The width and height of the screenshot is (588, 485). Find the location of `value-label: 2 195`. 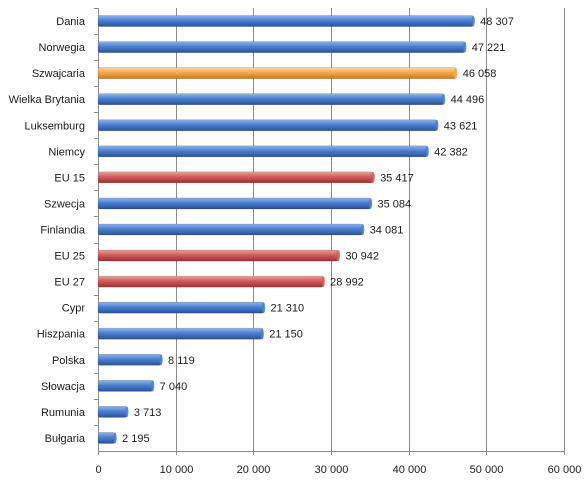

value-label: 2 195 is located at coordinates (136, 439).